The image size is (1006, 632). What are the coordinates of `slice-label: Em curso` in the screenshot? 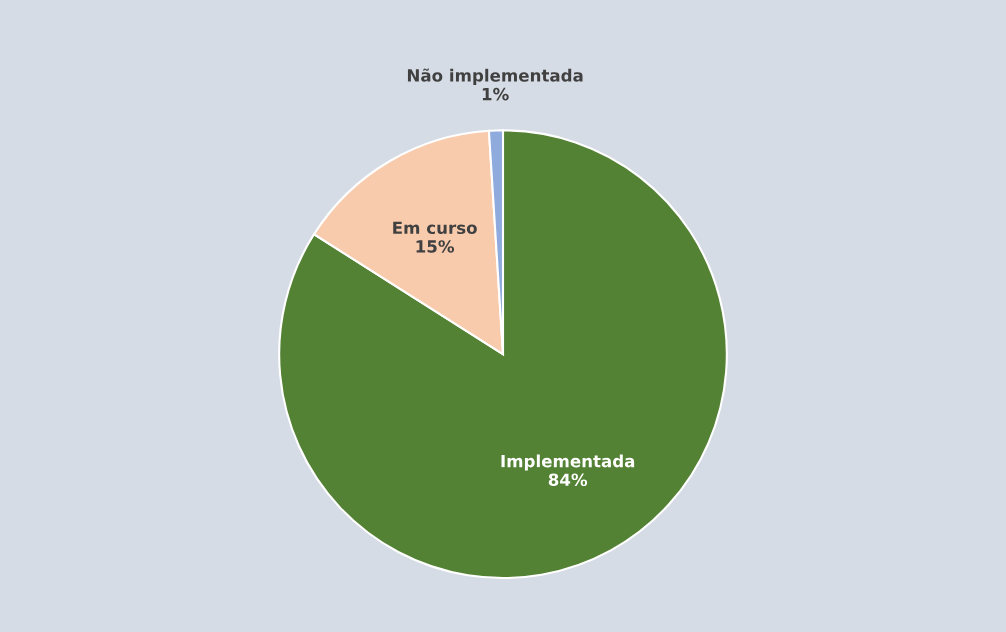 It's located at (435, 228).